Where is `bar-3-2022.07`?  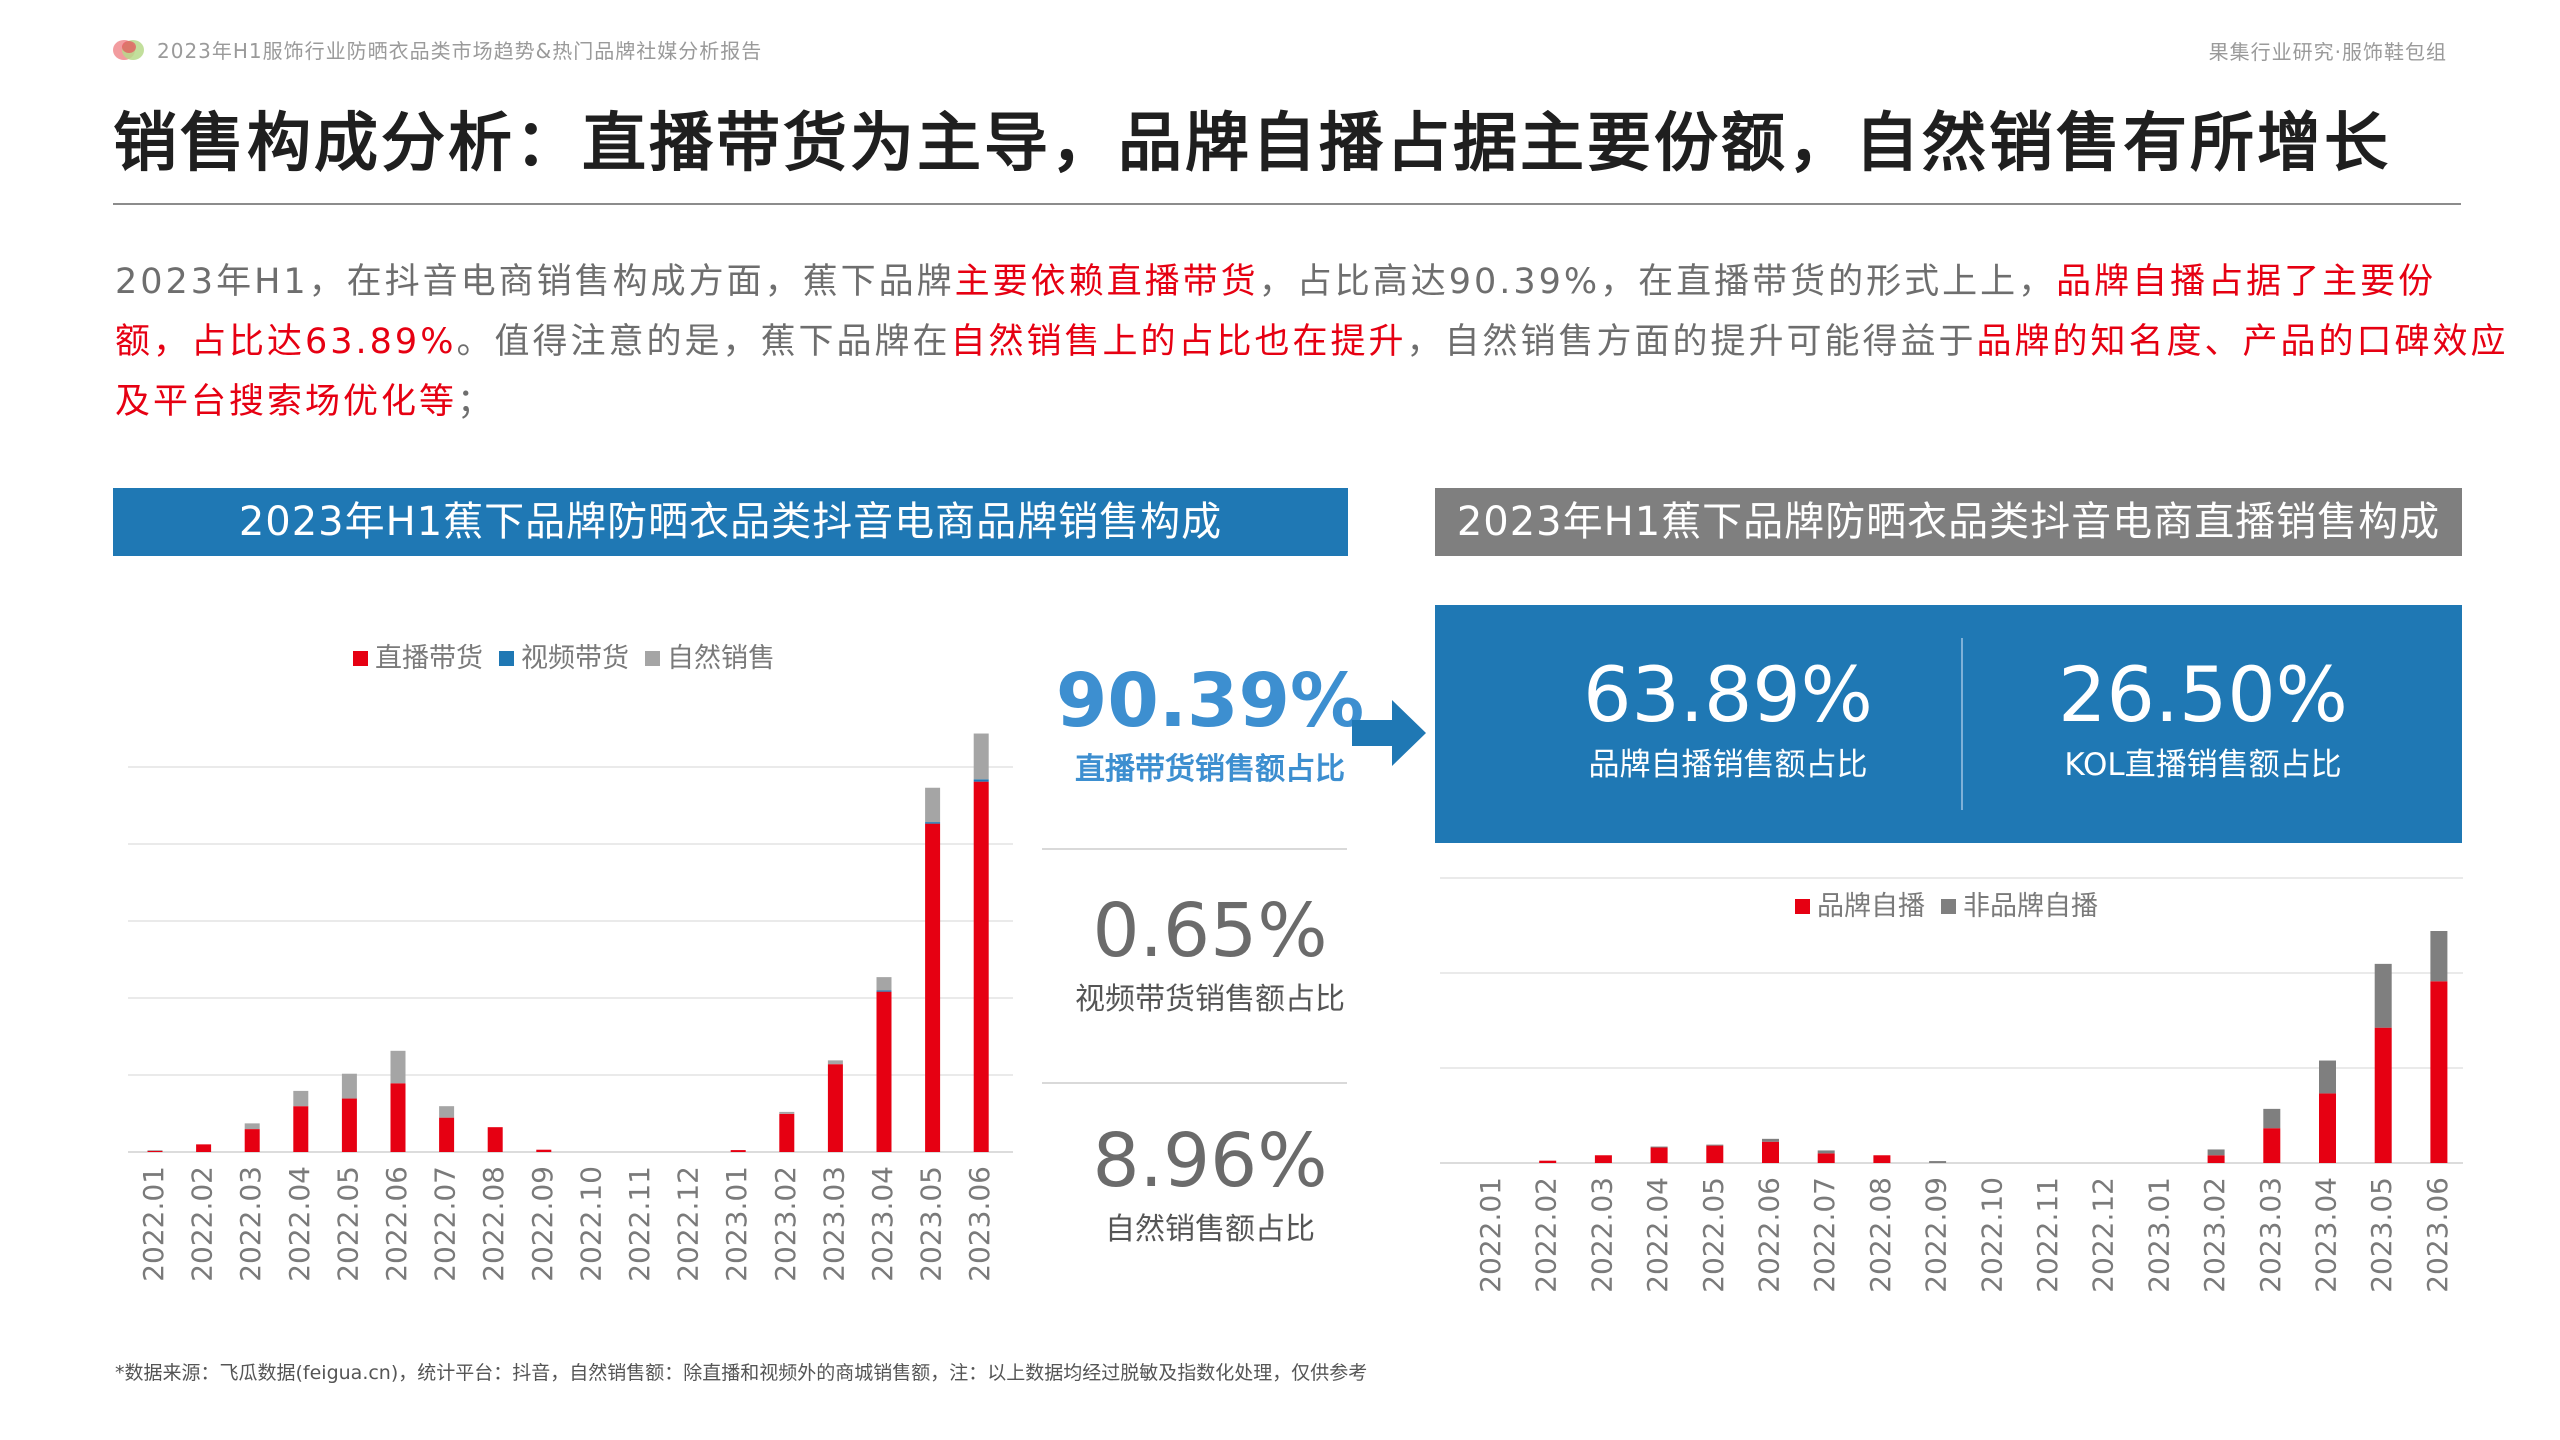
bar-3-2022.07 is located at coordinates (447, 1112).